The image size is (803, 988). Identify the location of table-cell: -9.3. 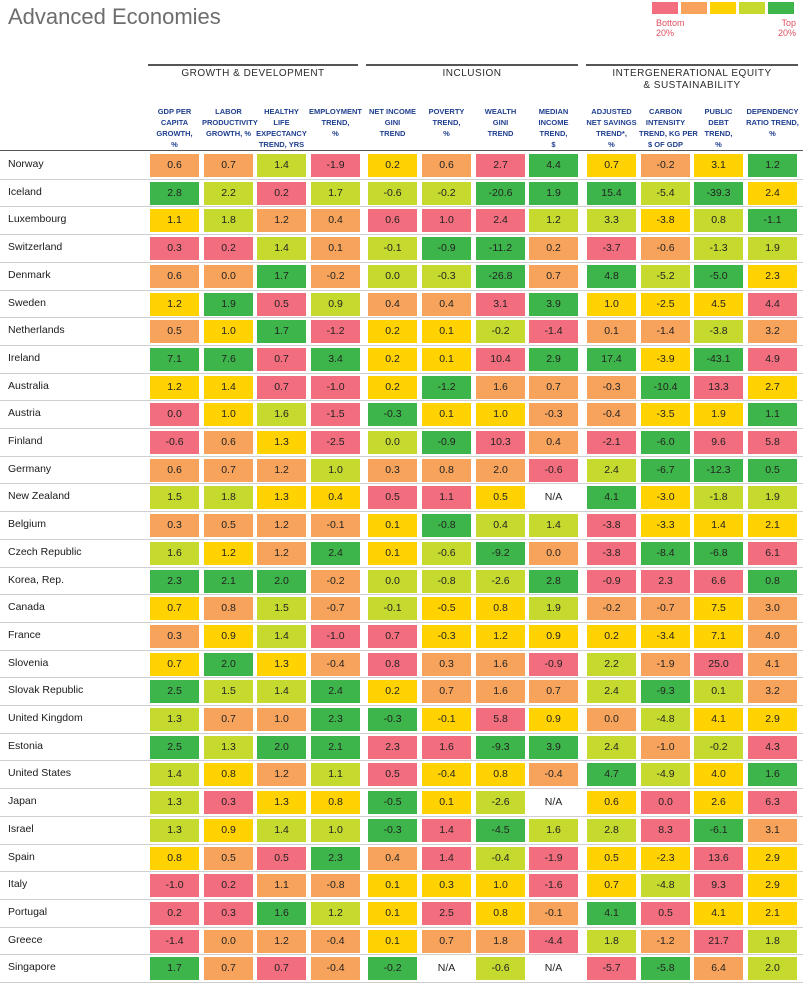
(665, 692).